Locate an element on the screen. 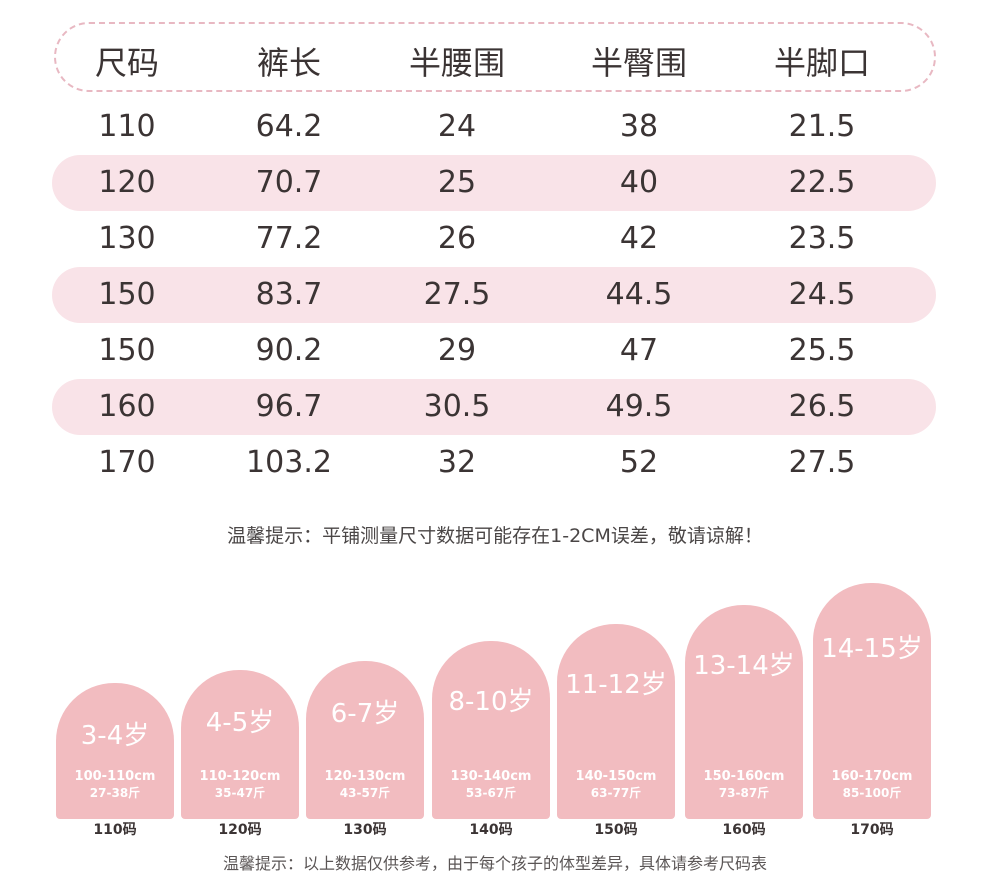 The image size is (990, 895). weight-range: 85-100斤 is located at coordinates (872, 793).